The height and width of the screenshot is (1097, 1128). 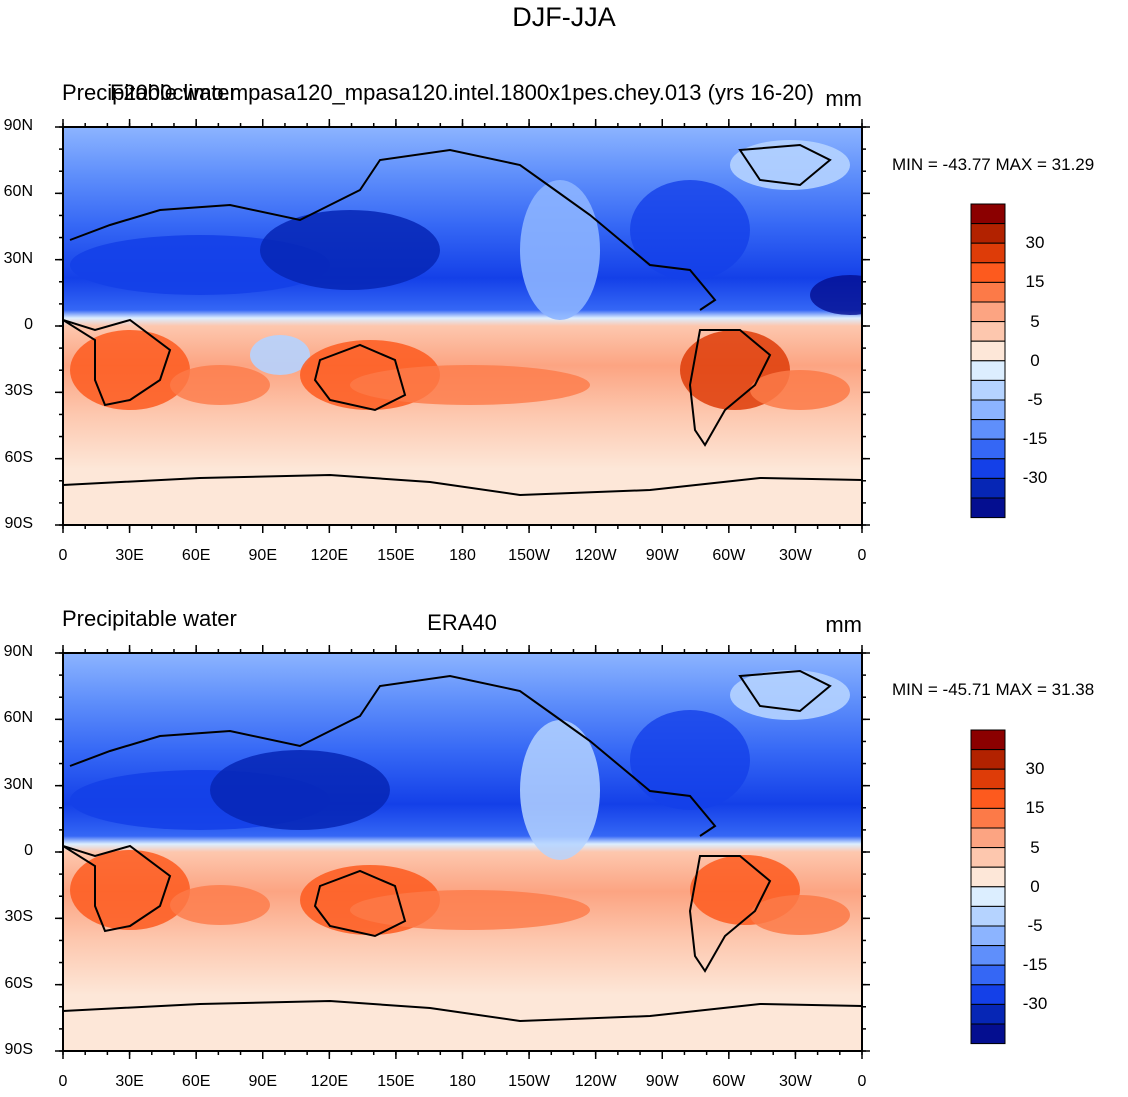 What do you see at coordinates (843, 624) in the screenshot?
I see `panel-2-units: mm` at bounding box center [843, 624].